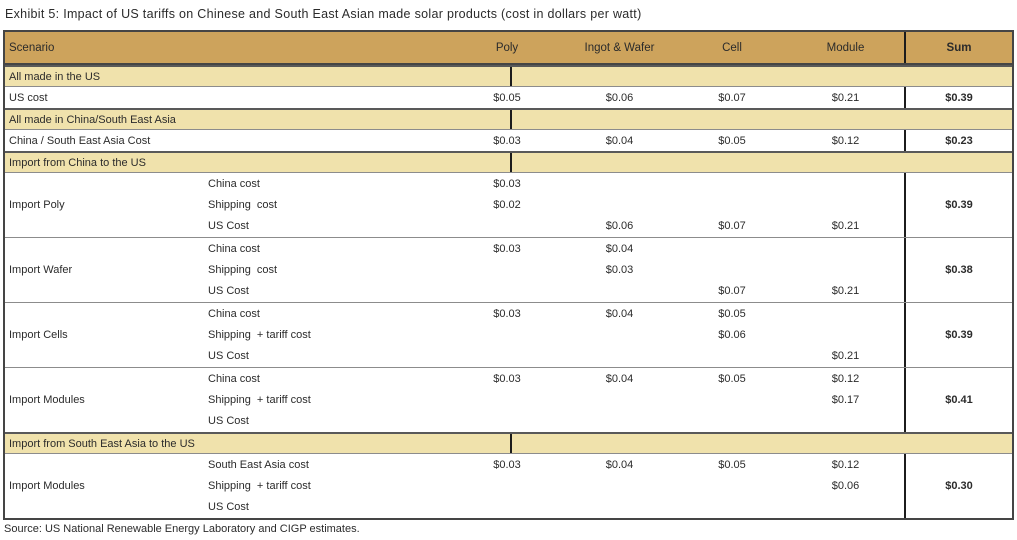 The width and height of the screenshot is (1017, 540). Describe the element at coordinates (958, 47) in the screenshot. I see `column-header-sum: Sum` at that location.